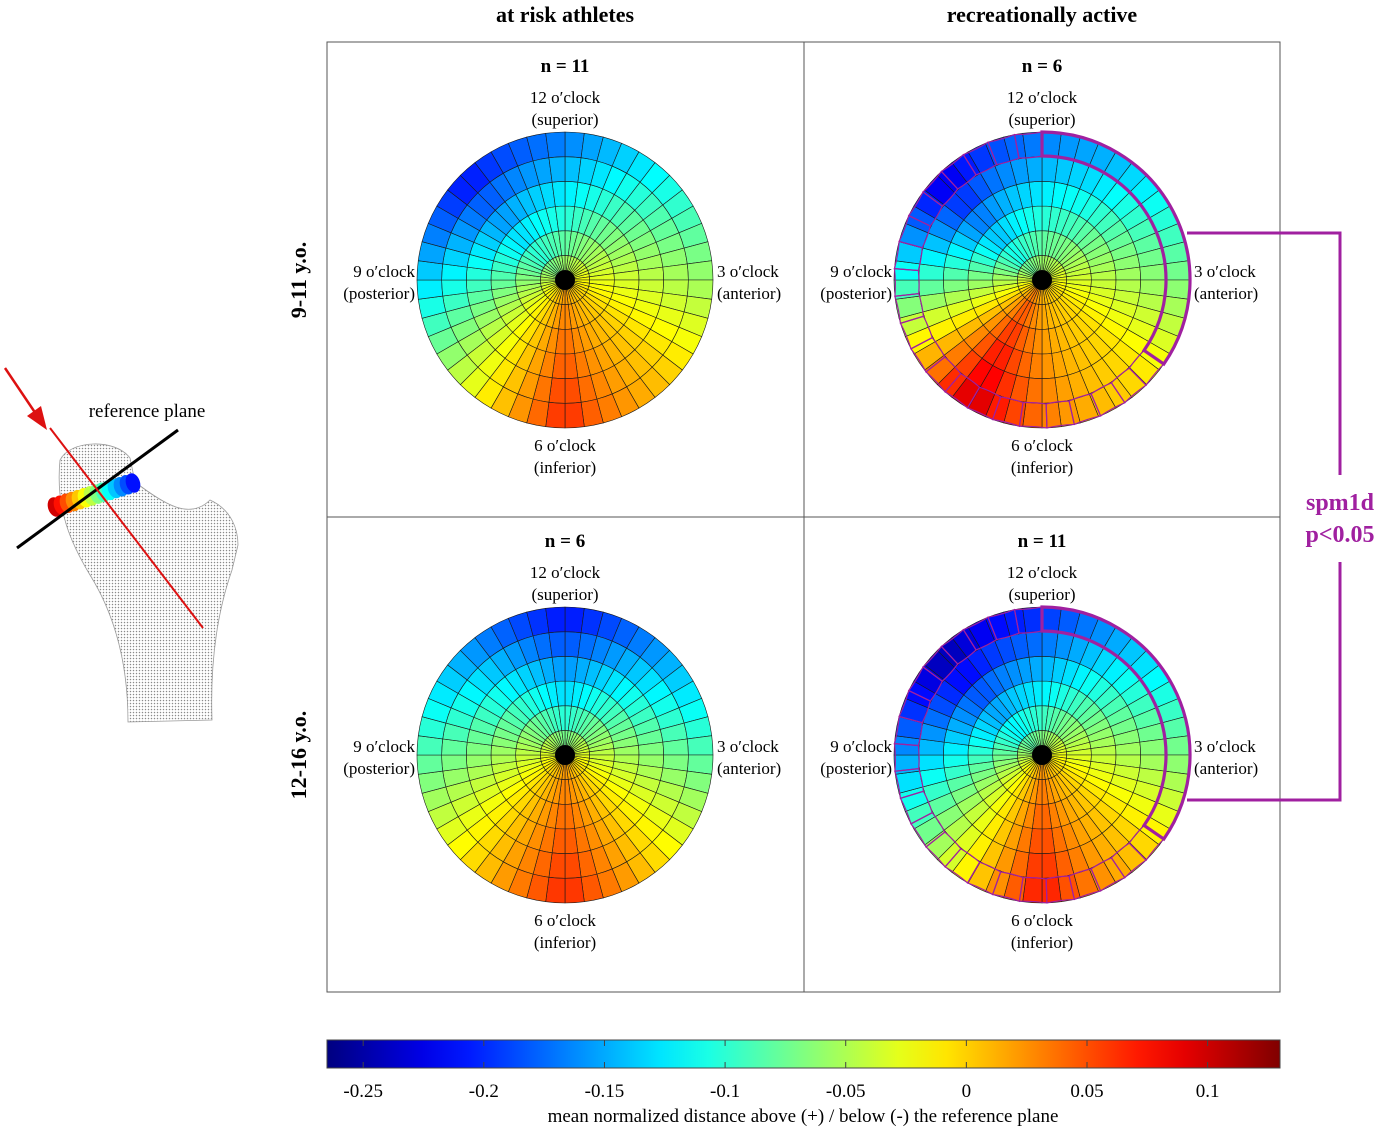  What do you see at coordinates (725, 1091) in the screenshot?
I see `colorbar-tick-label: -0.1` at bounding box center [725, 1091].